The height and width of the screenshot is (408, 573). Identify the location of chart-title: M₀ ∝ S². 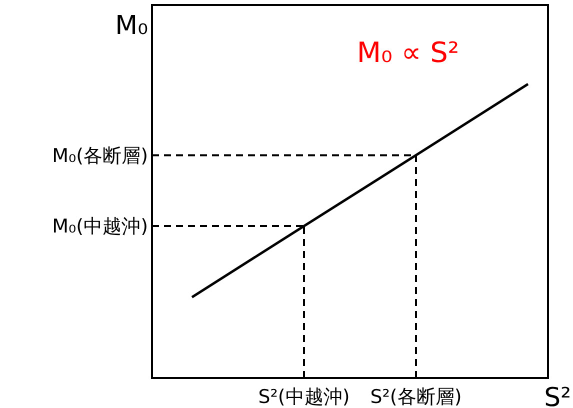
(408, 52).